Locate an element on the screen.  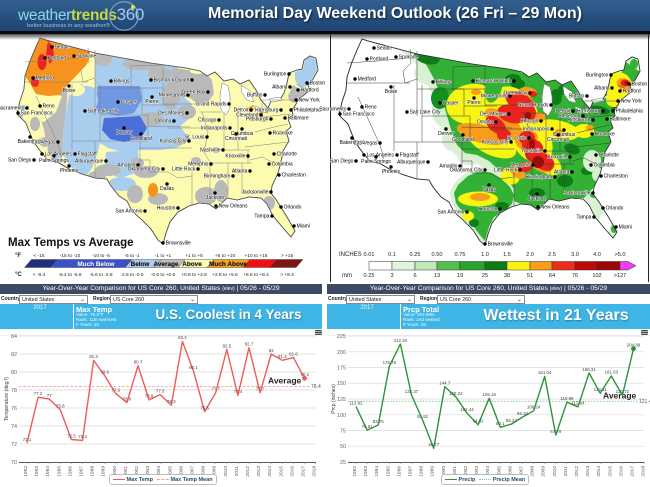
svg-text: Much Below is located at coordinates (95, 264).